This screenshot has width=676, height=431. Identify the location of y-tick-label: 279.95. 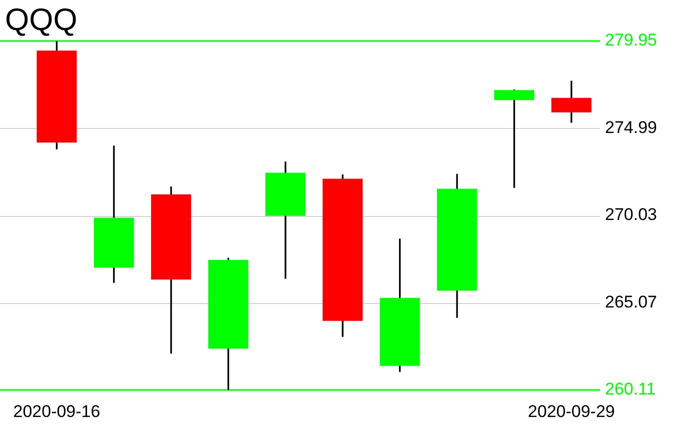
(631, 40).